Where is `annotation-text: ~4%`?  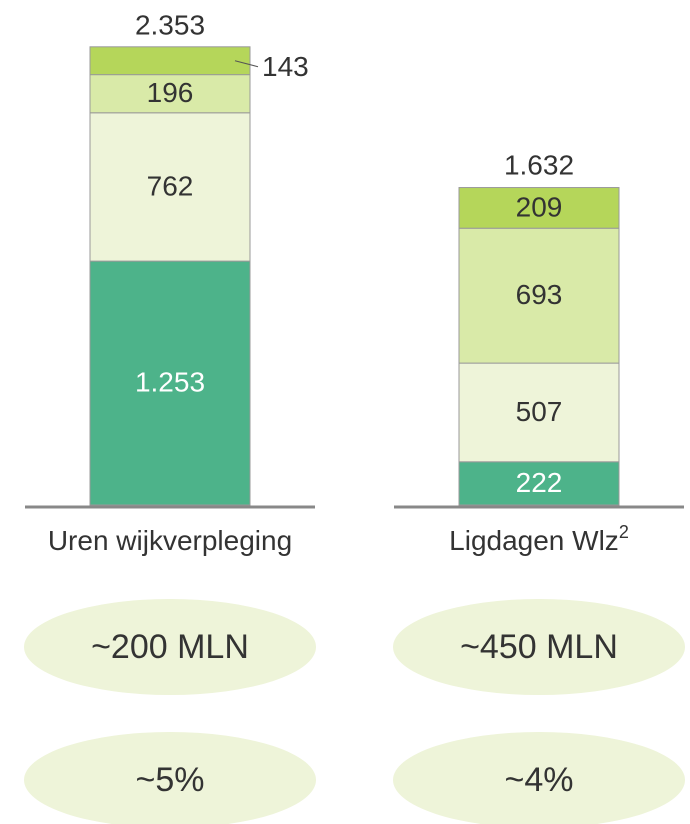 annotation-text: ~4% is located at coordinates (539, 780).